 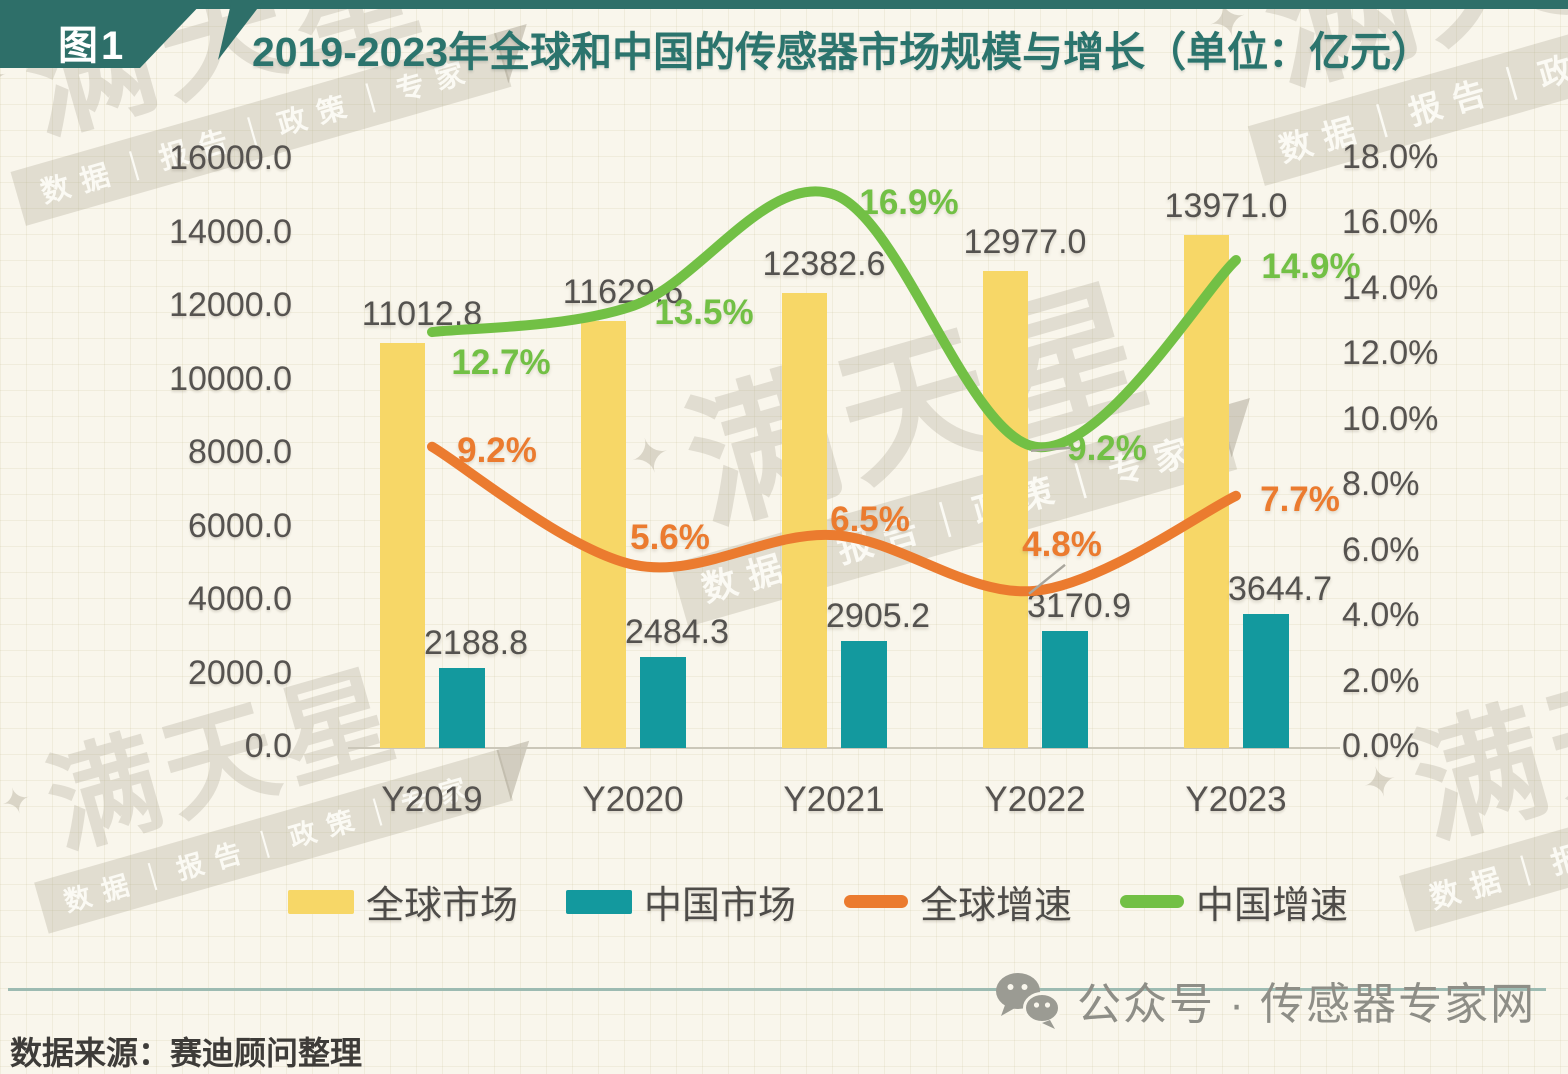 I want to click on right-axis-tick: 14.0%, so click(x=1390, y=287).